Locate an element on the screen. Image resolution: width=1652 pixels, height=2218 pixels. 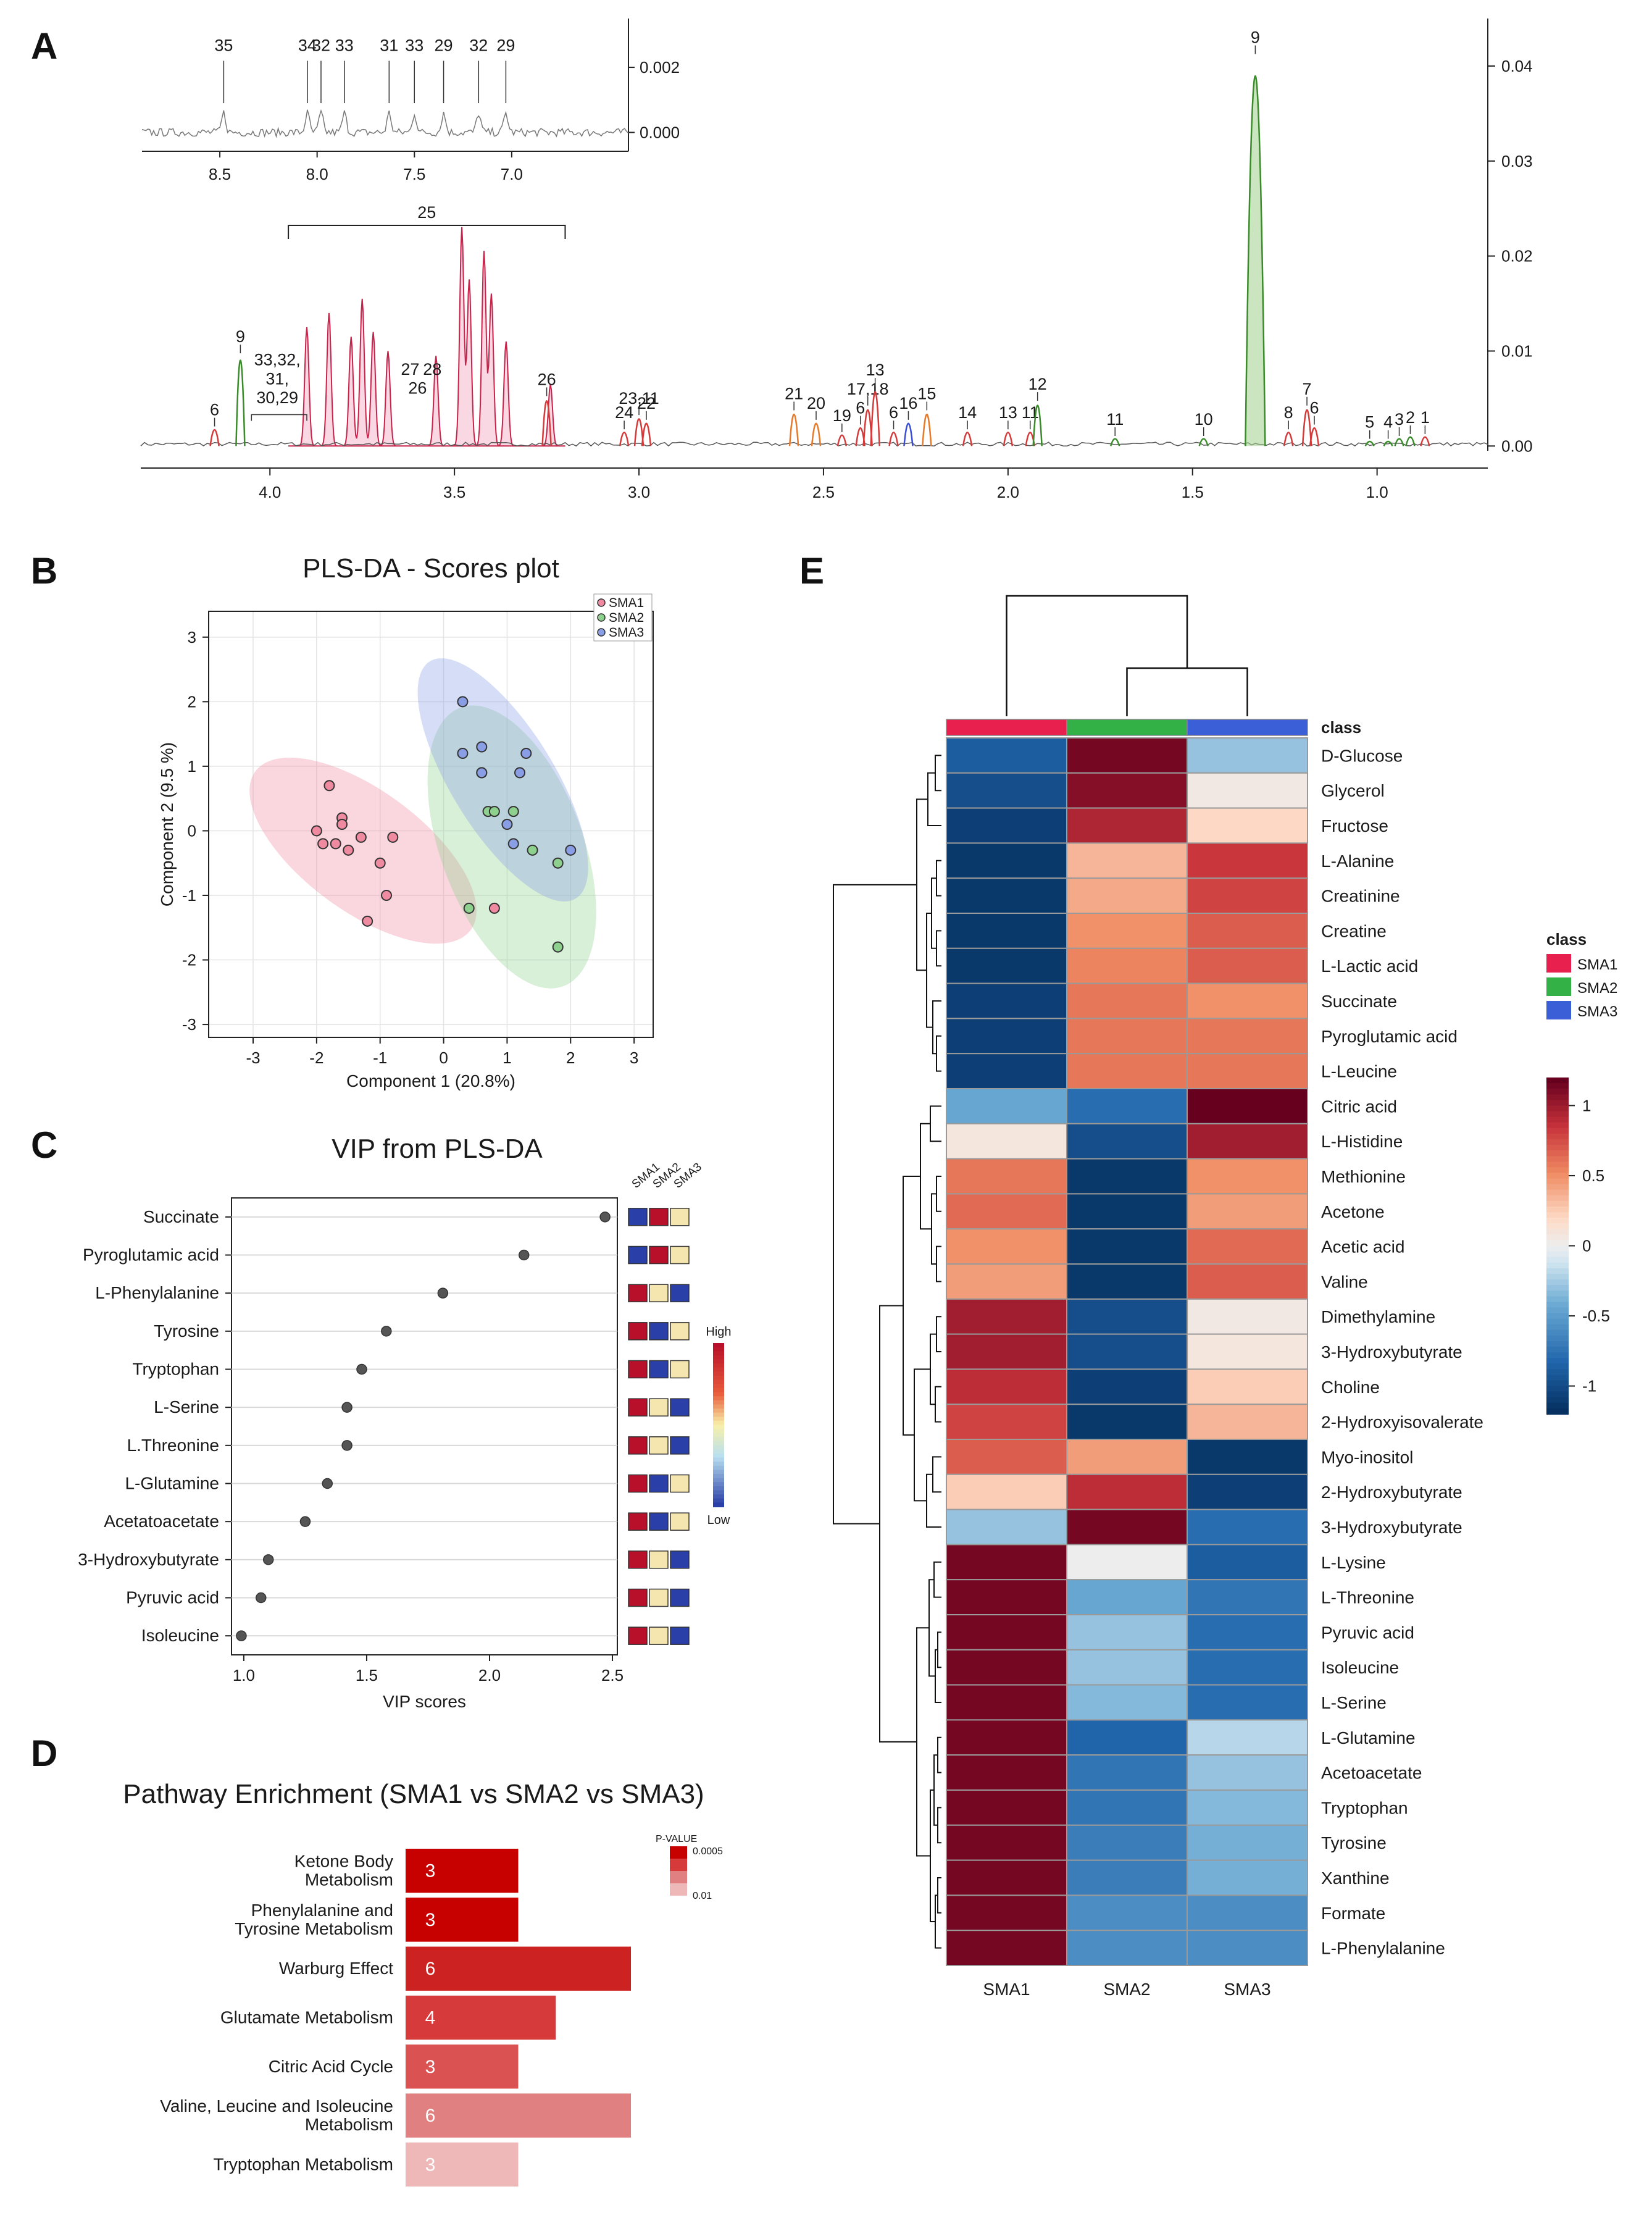
metabolite-label: L-Serine is located at coordinates (186, 1407).